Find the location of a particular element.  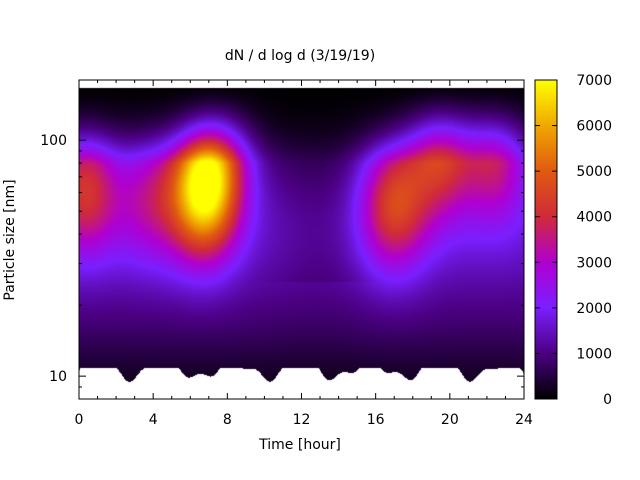

y-tick-label: 100 is located at coordinates (53, 141).